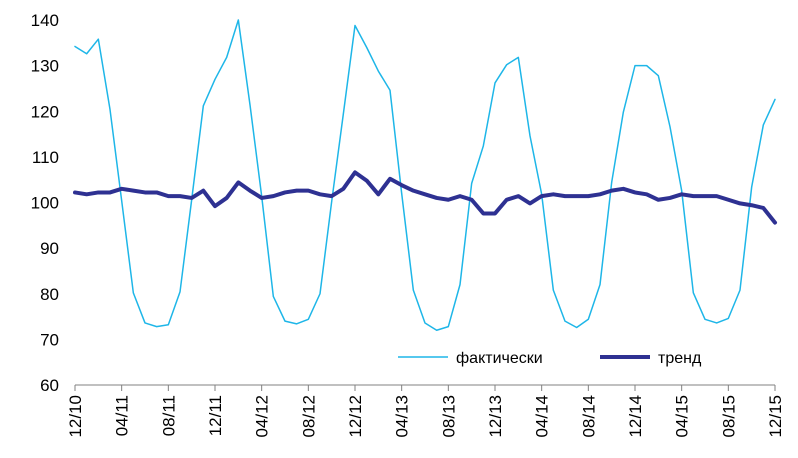 The height and width of the screenshot is (458, 798). What do you see at coordinates (49, 339) in the screenshot?
I see `y-tick-label: 70` at bounding box center [49, 339].